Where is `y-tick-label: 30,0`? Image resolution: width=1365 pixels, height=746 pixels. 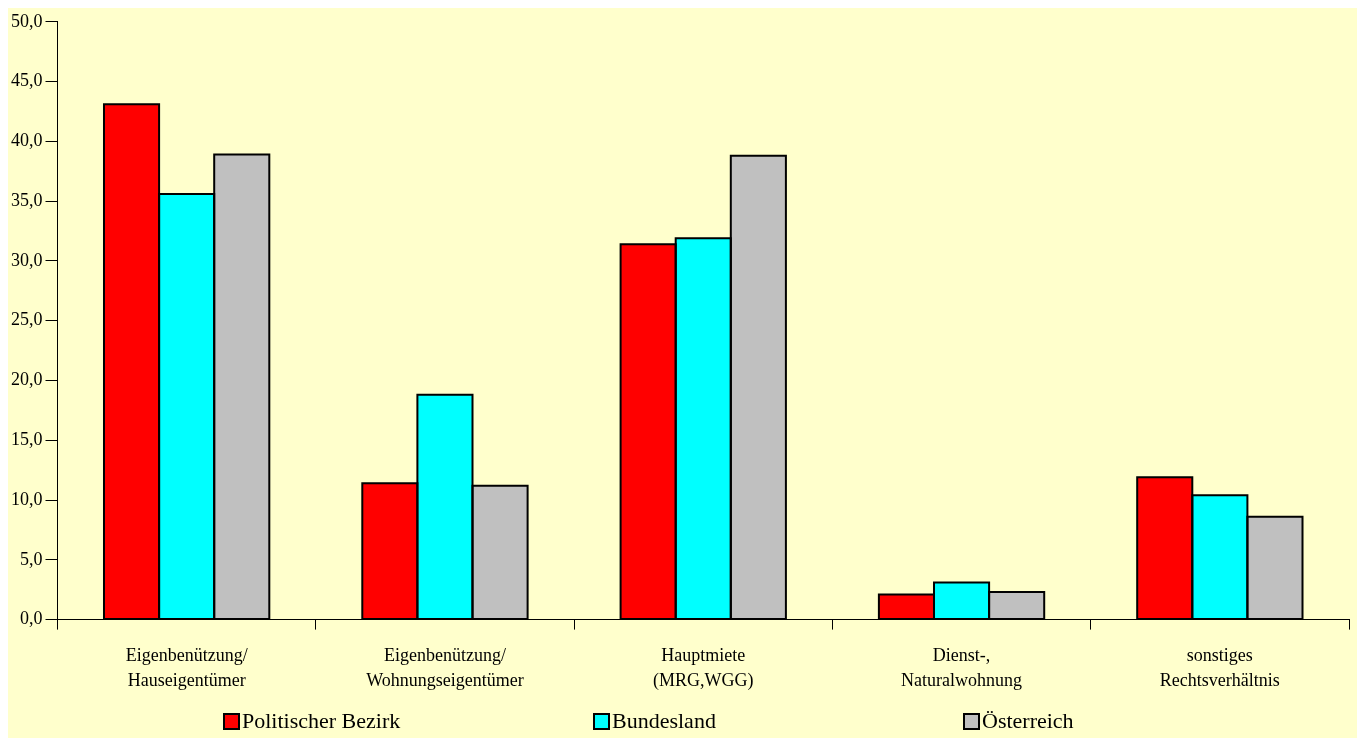 y-tick-label: 30,0 is located at coordinates (27, 259).